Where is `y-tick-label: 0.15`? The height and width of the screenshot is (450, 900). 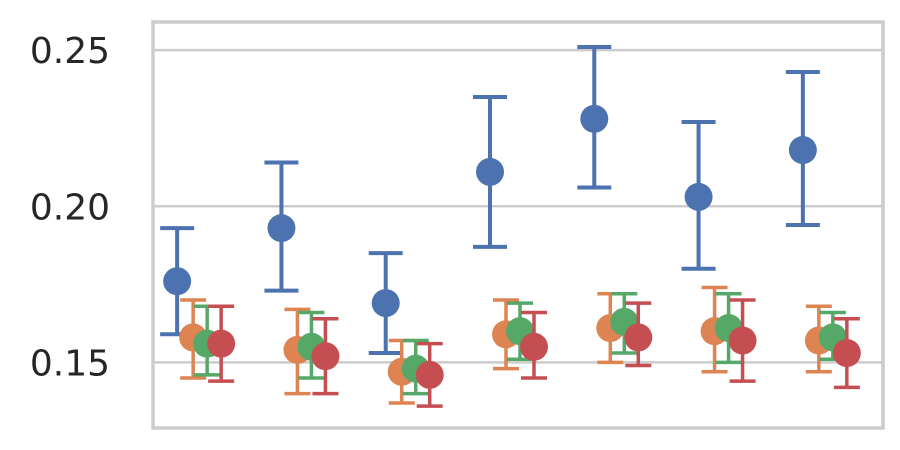 y-tick-label: 0.15 is located at coordinates (70, 363).